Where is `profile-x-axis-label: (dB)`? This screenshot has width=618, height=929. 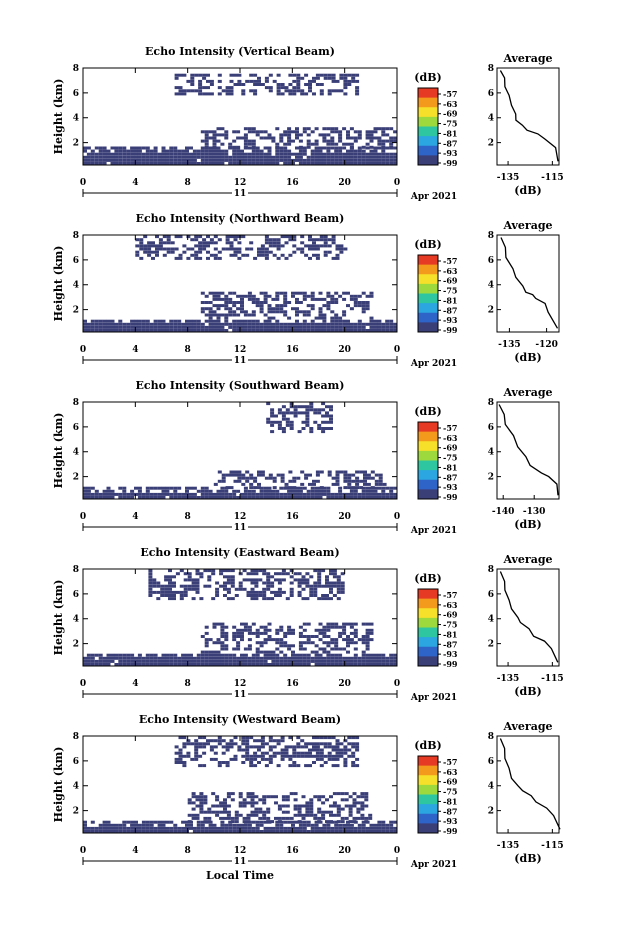
profile-x-axis-label: (dB) is located at coordinates (527, 524).